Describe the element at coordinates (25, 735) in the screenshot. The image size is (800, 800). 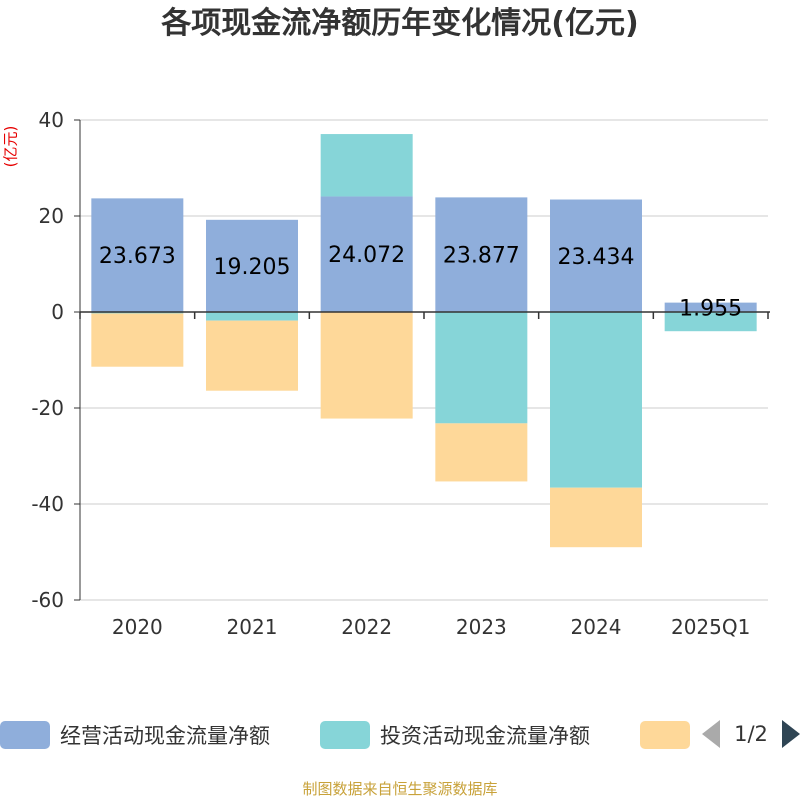
I see `legend-swatch-operating` at that location.